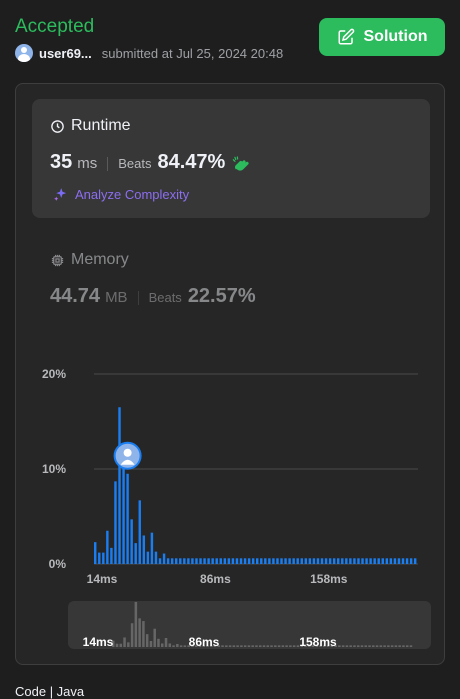  What do you see at coordinates (382, 37) in the screenshot?
I see `solution-button: Solution` at bounding box center [382, 37].